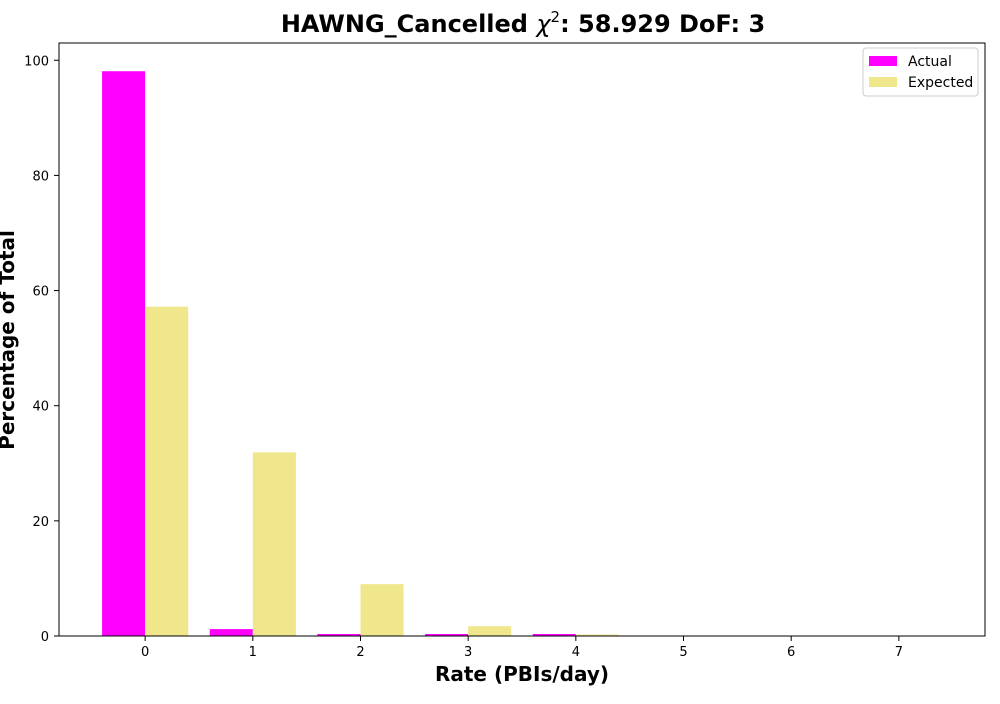 The image size is (1000, 704). I want to click on legend-swatch-expected, so click(883, 82).